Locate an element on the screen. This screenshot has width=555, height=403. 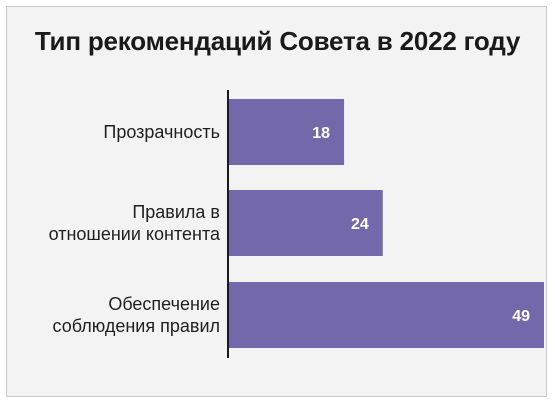
category-label-line: Обеспечение is located at coordinates (164, 304).